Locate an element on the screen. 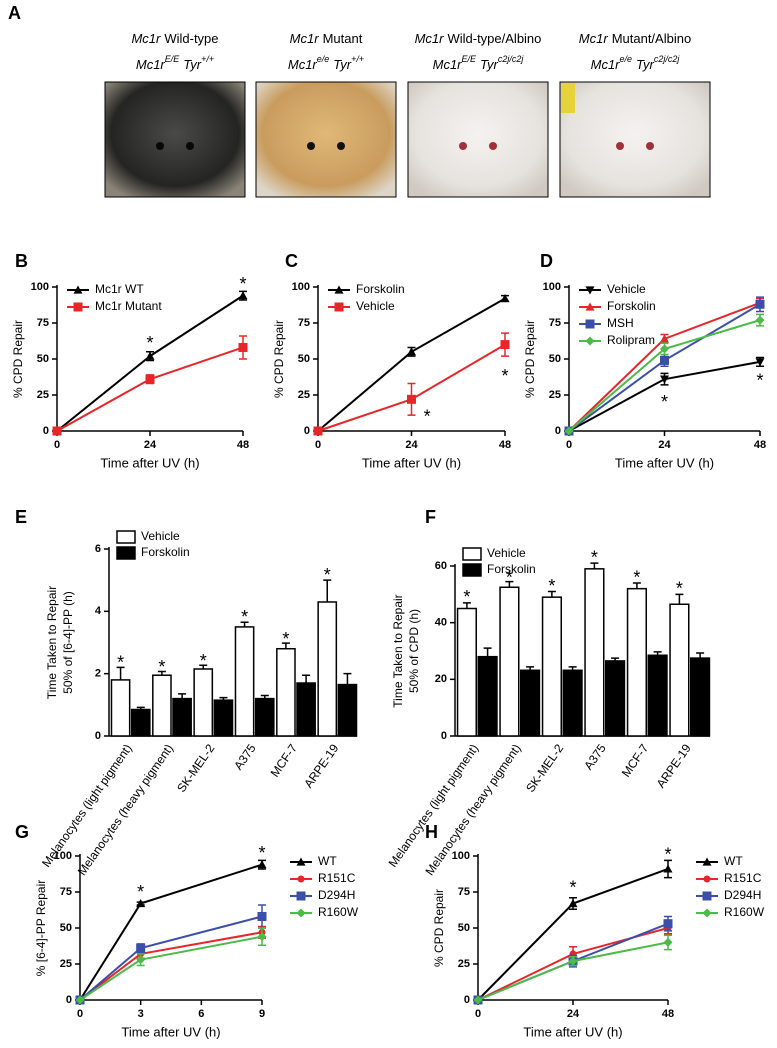 This screenshot has height=1048, width=777. panel-label: G is located at coordinates (22, 832).